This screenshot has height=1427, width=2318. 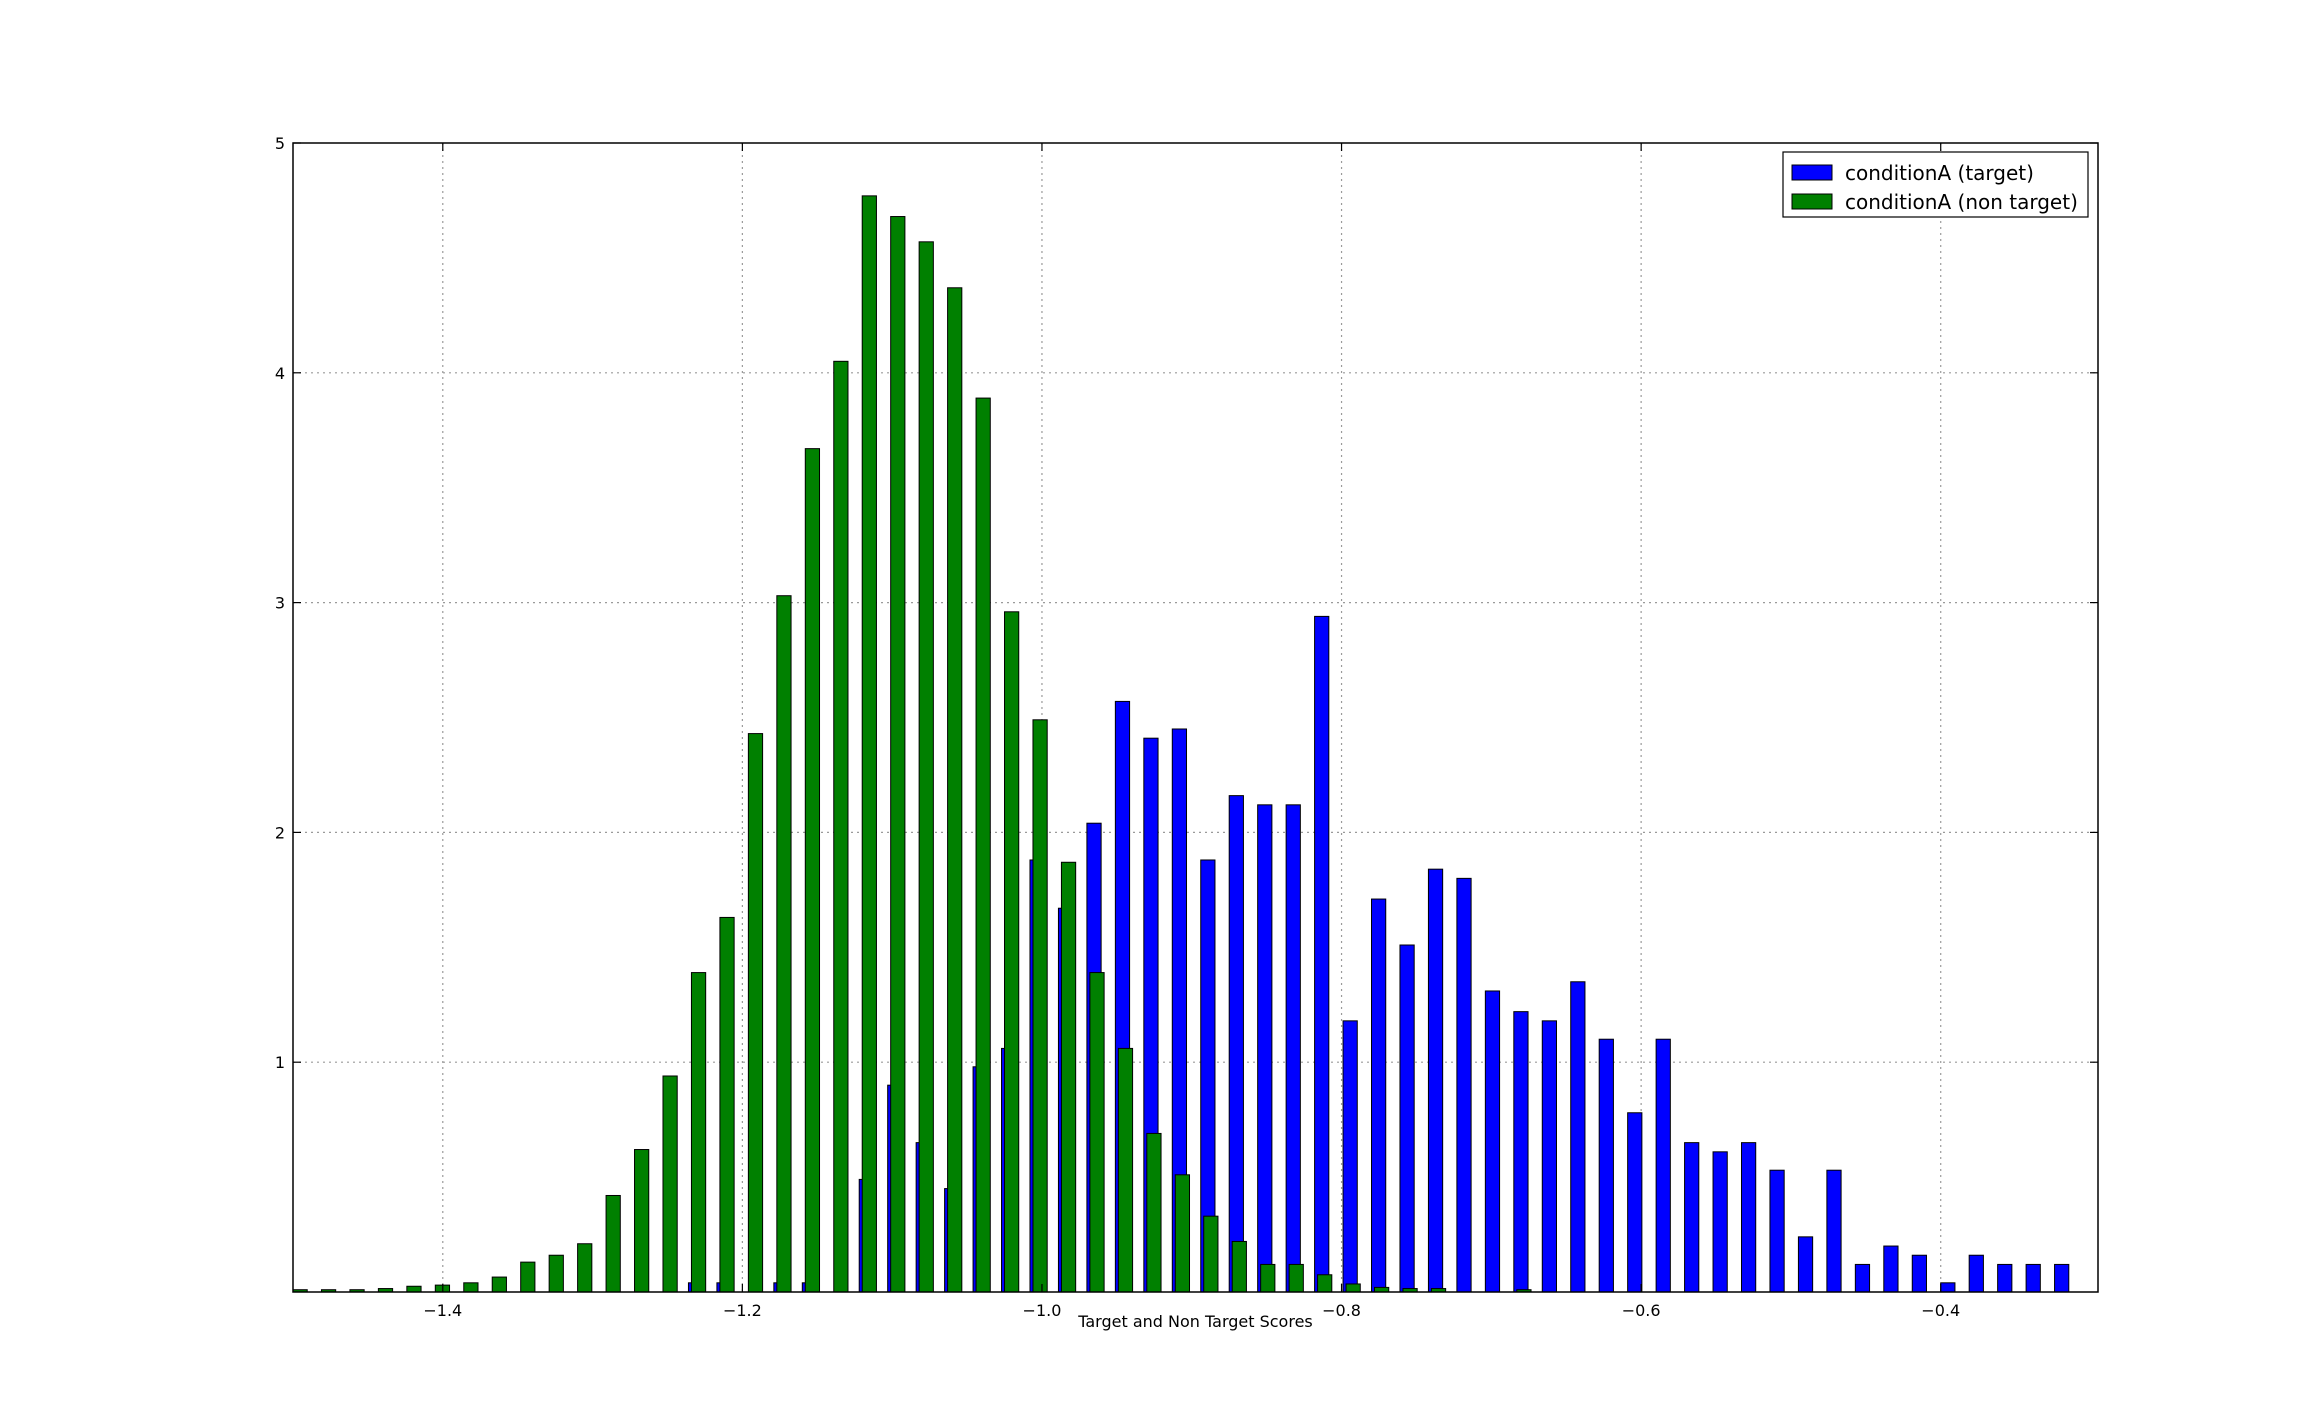 What do you see at coordinates (442, 1310) in the screenshot?
I see `x-tick-label: −1.4` at bounding box center [442, 1310].